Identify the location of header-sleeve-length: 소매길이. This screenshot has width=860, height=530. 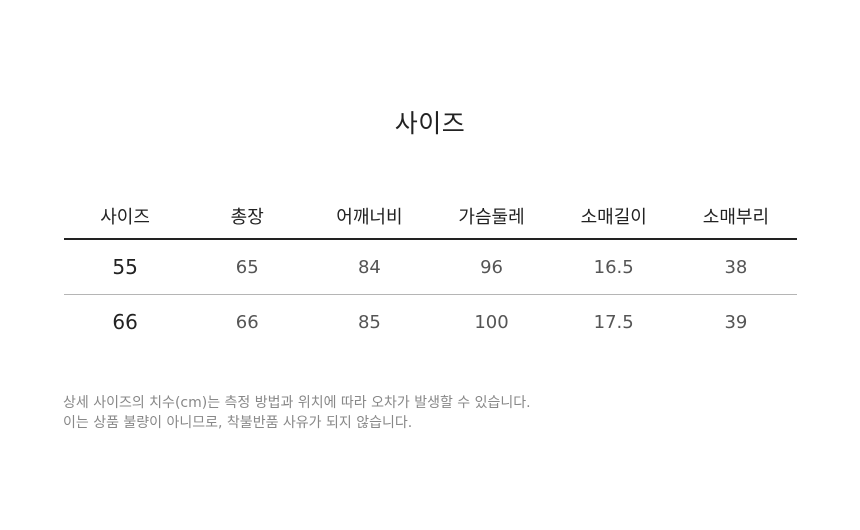
(613, 217).